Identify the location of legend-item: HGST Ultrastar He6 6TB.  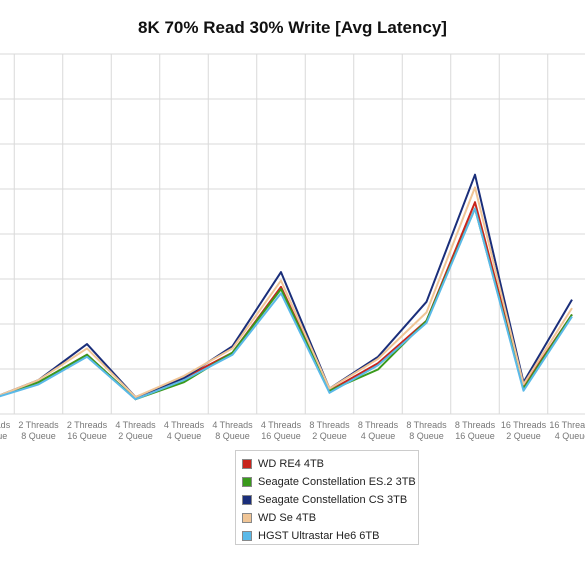
(327, 536).